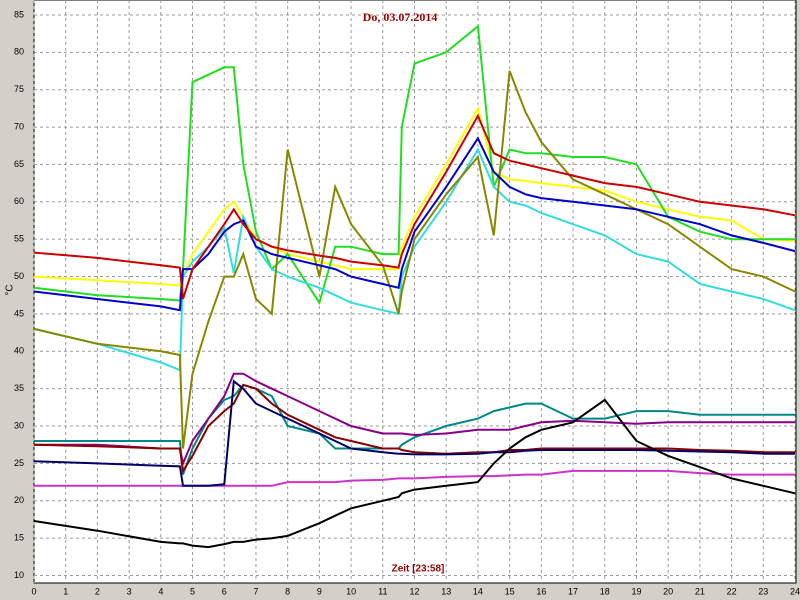 The height and width of the screenshot is (600, 800). I want to click on y-tick-label: 75, so click(19, 89).